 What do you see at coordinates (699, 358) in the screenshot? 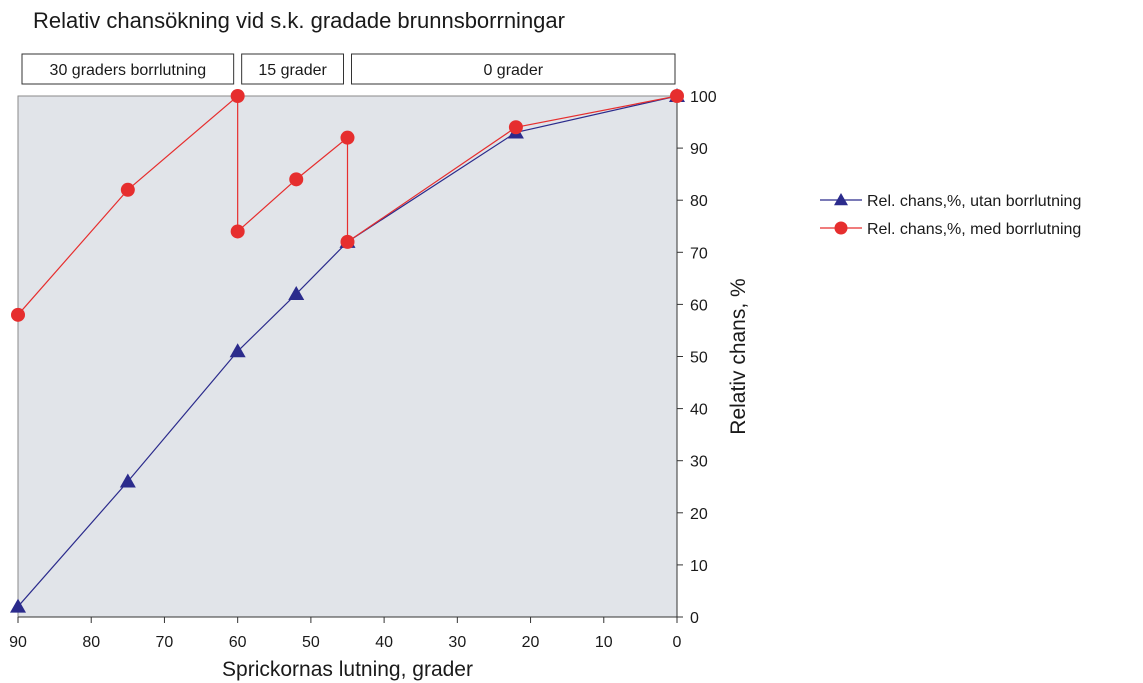
I see `y-tick-label: 50` at bounding box center [699, 358].